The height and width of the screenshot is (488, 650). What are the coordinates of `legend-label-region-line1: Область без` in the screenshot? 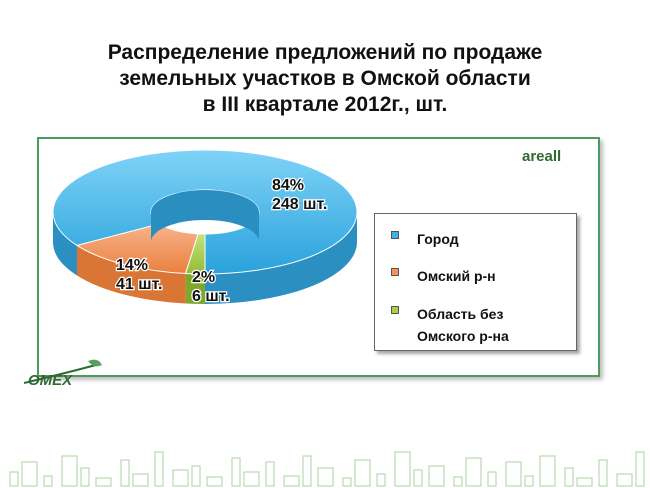 It's located at (460, 314).